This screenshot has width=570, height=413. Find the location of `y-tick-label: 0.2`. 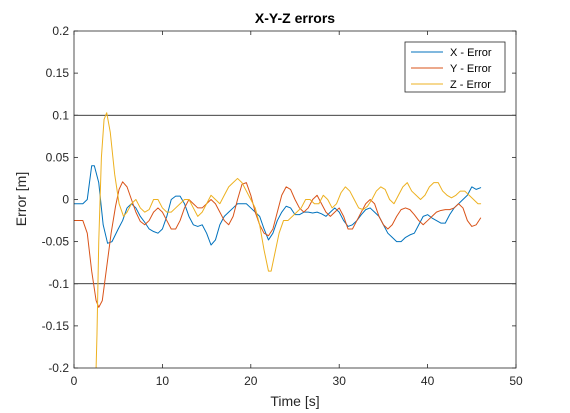

y-tick-label: 0.2 is located at coordinates (60, 31).